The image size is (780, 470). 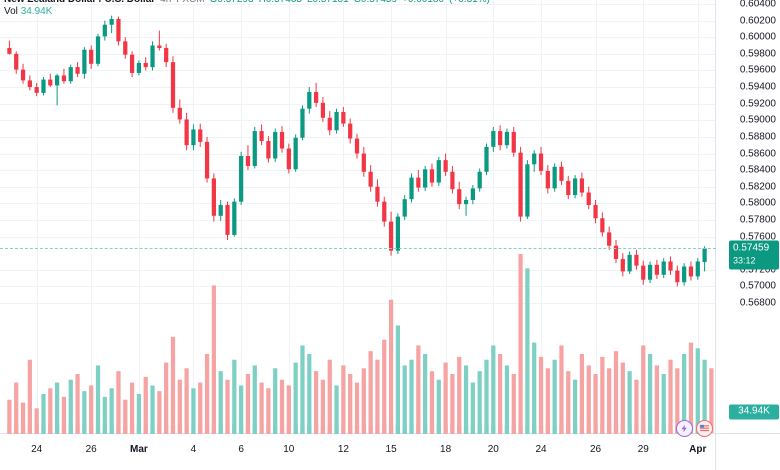 I want to click on price-axis-tick: 0.60400, so click(x=757, y=5).